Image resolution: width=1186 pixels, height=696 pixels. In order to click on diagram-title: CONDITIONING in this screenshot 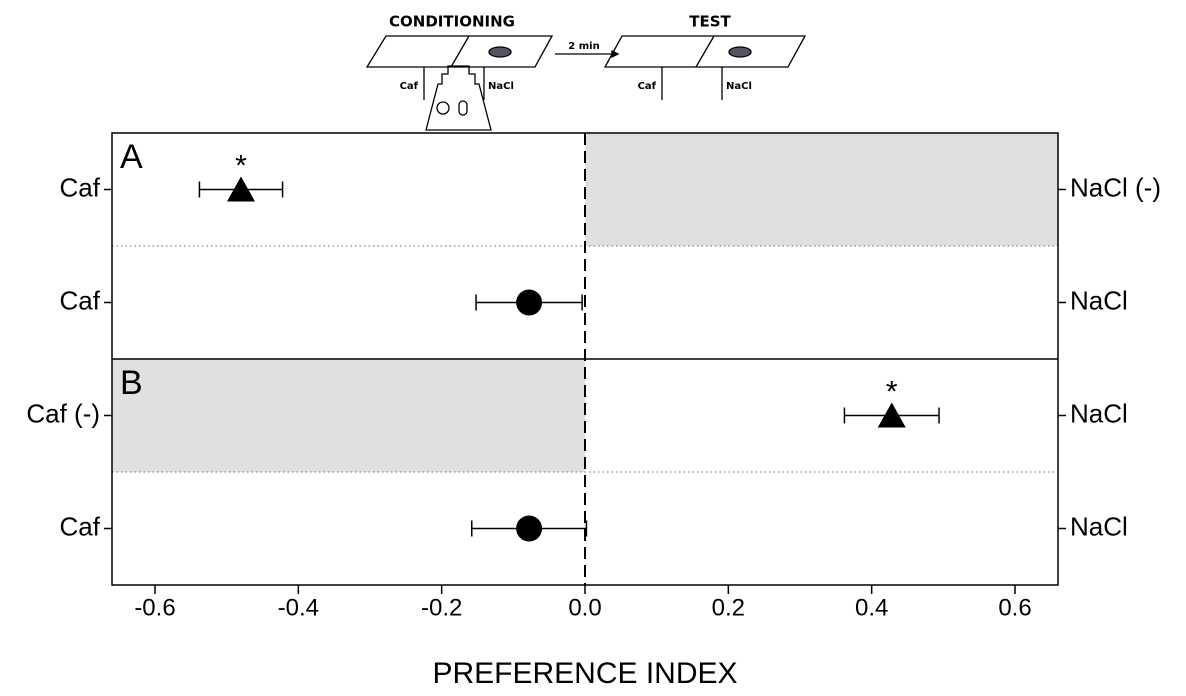, I will do `click(452, 22)`.